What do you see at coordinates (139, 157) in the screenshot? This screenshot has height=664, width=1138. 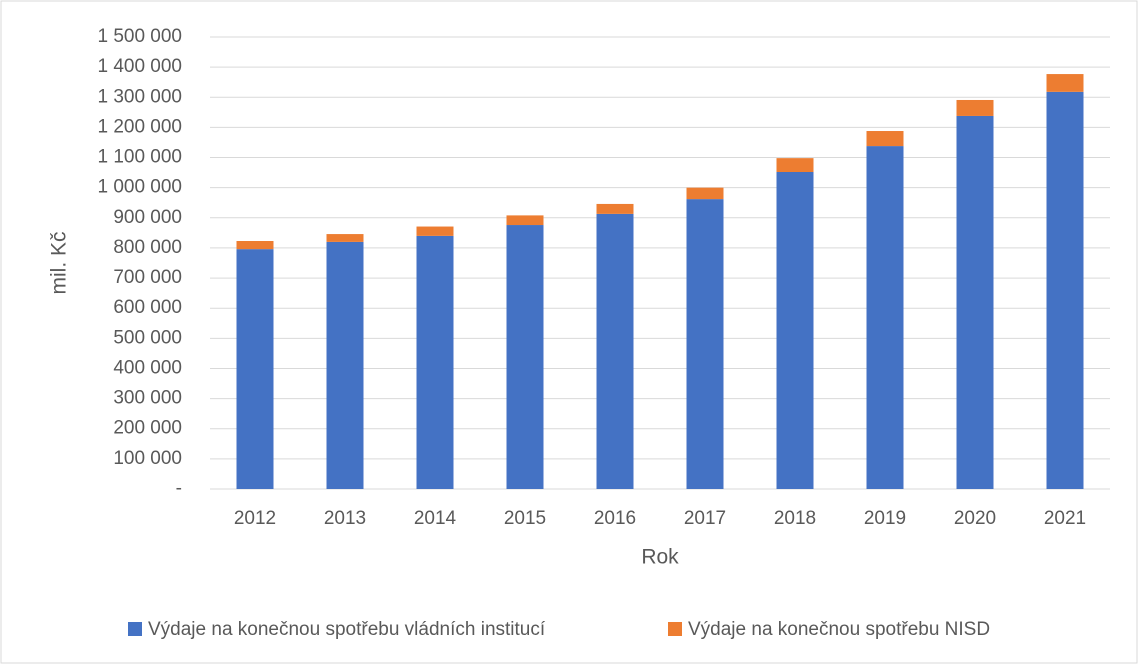 I see `y-tick-label: 1 100 000` at bounding box center [139, 157].